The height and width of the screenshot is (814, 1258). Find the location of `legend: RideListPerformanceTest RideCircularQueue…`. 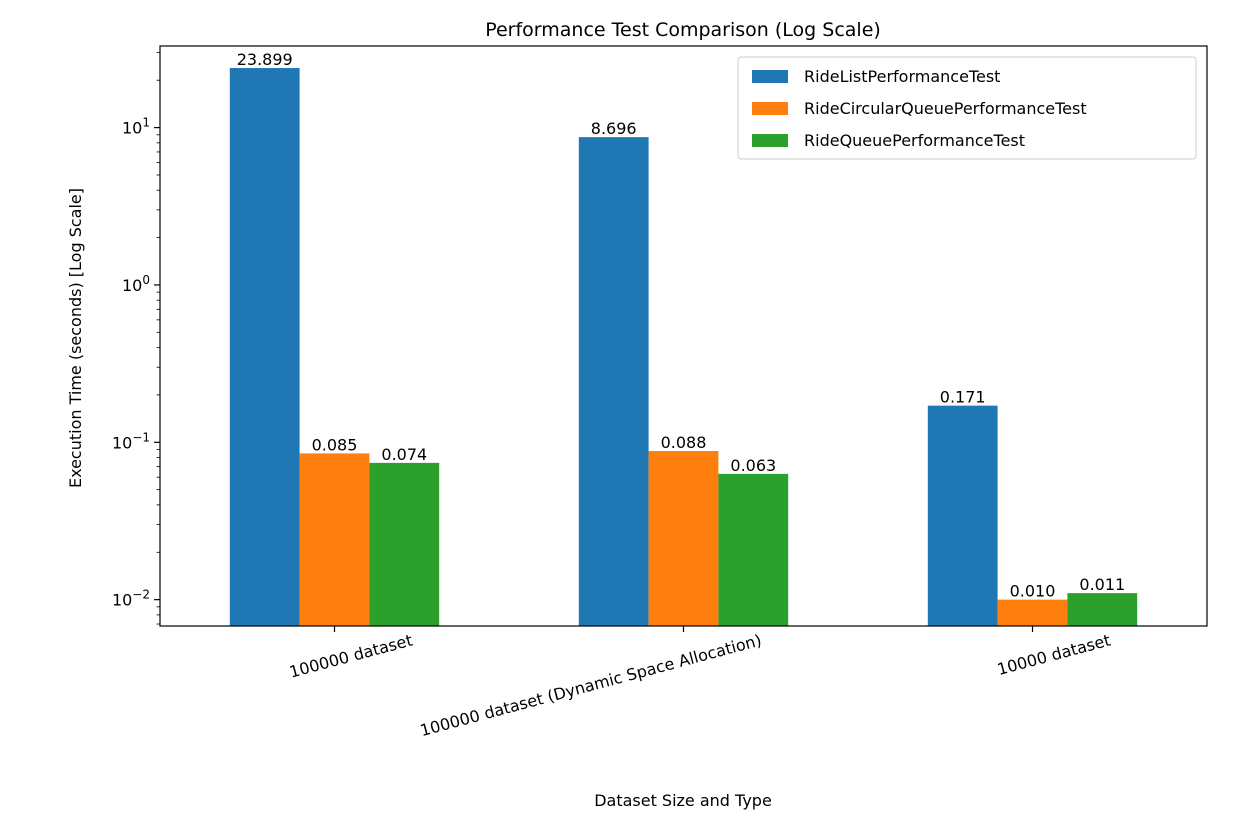

legend: RideListPerformanceTest RideCircularQueue… is located at coordinates (967, 108).